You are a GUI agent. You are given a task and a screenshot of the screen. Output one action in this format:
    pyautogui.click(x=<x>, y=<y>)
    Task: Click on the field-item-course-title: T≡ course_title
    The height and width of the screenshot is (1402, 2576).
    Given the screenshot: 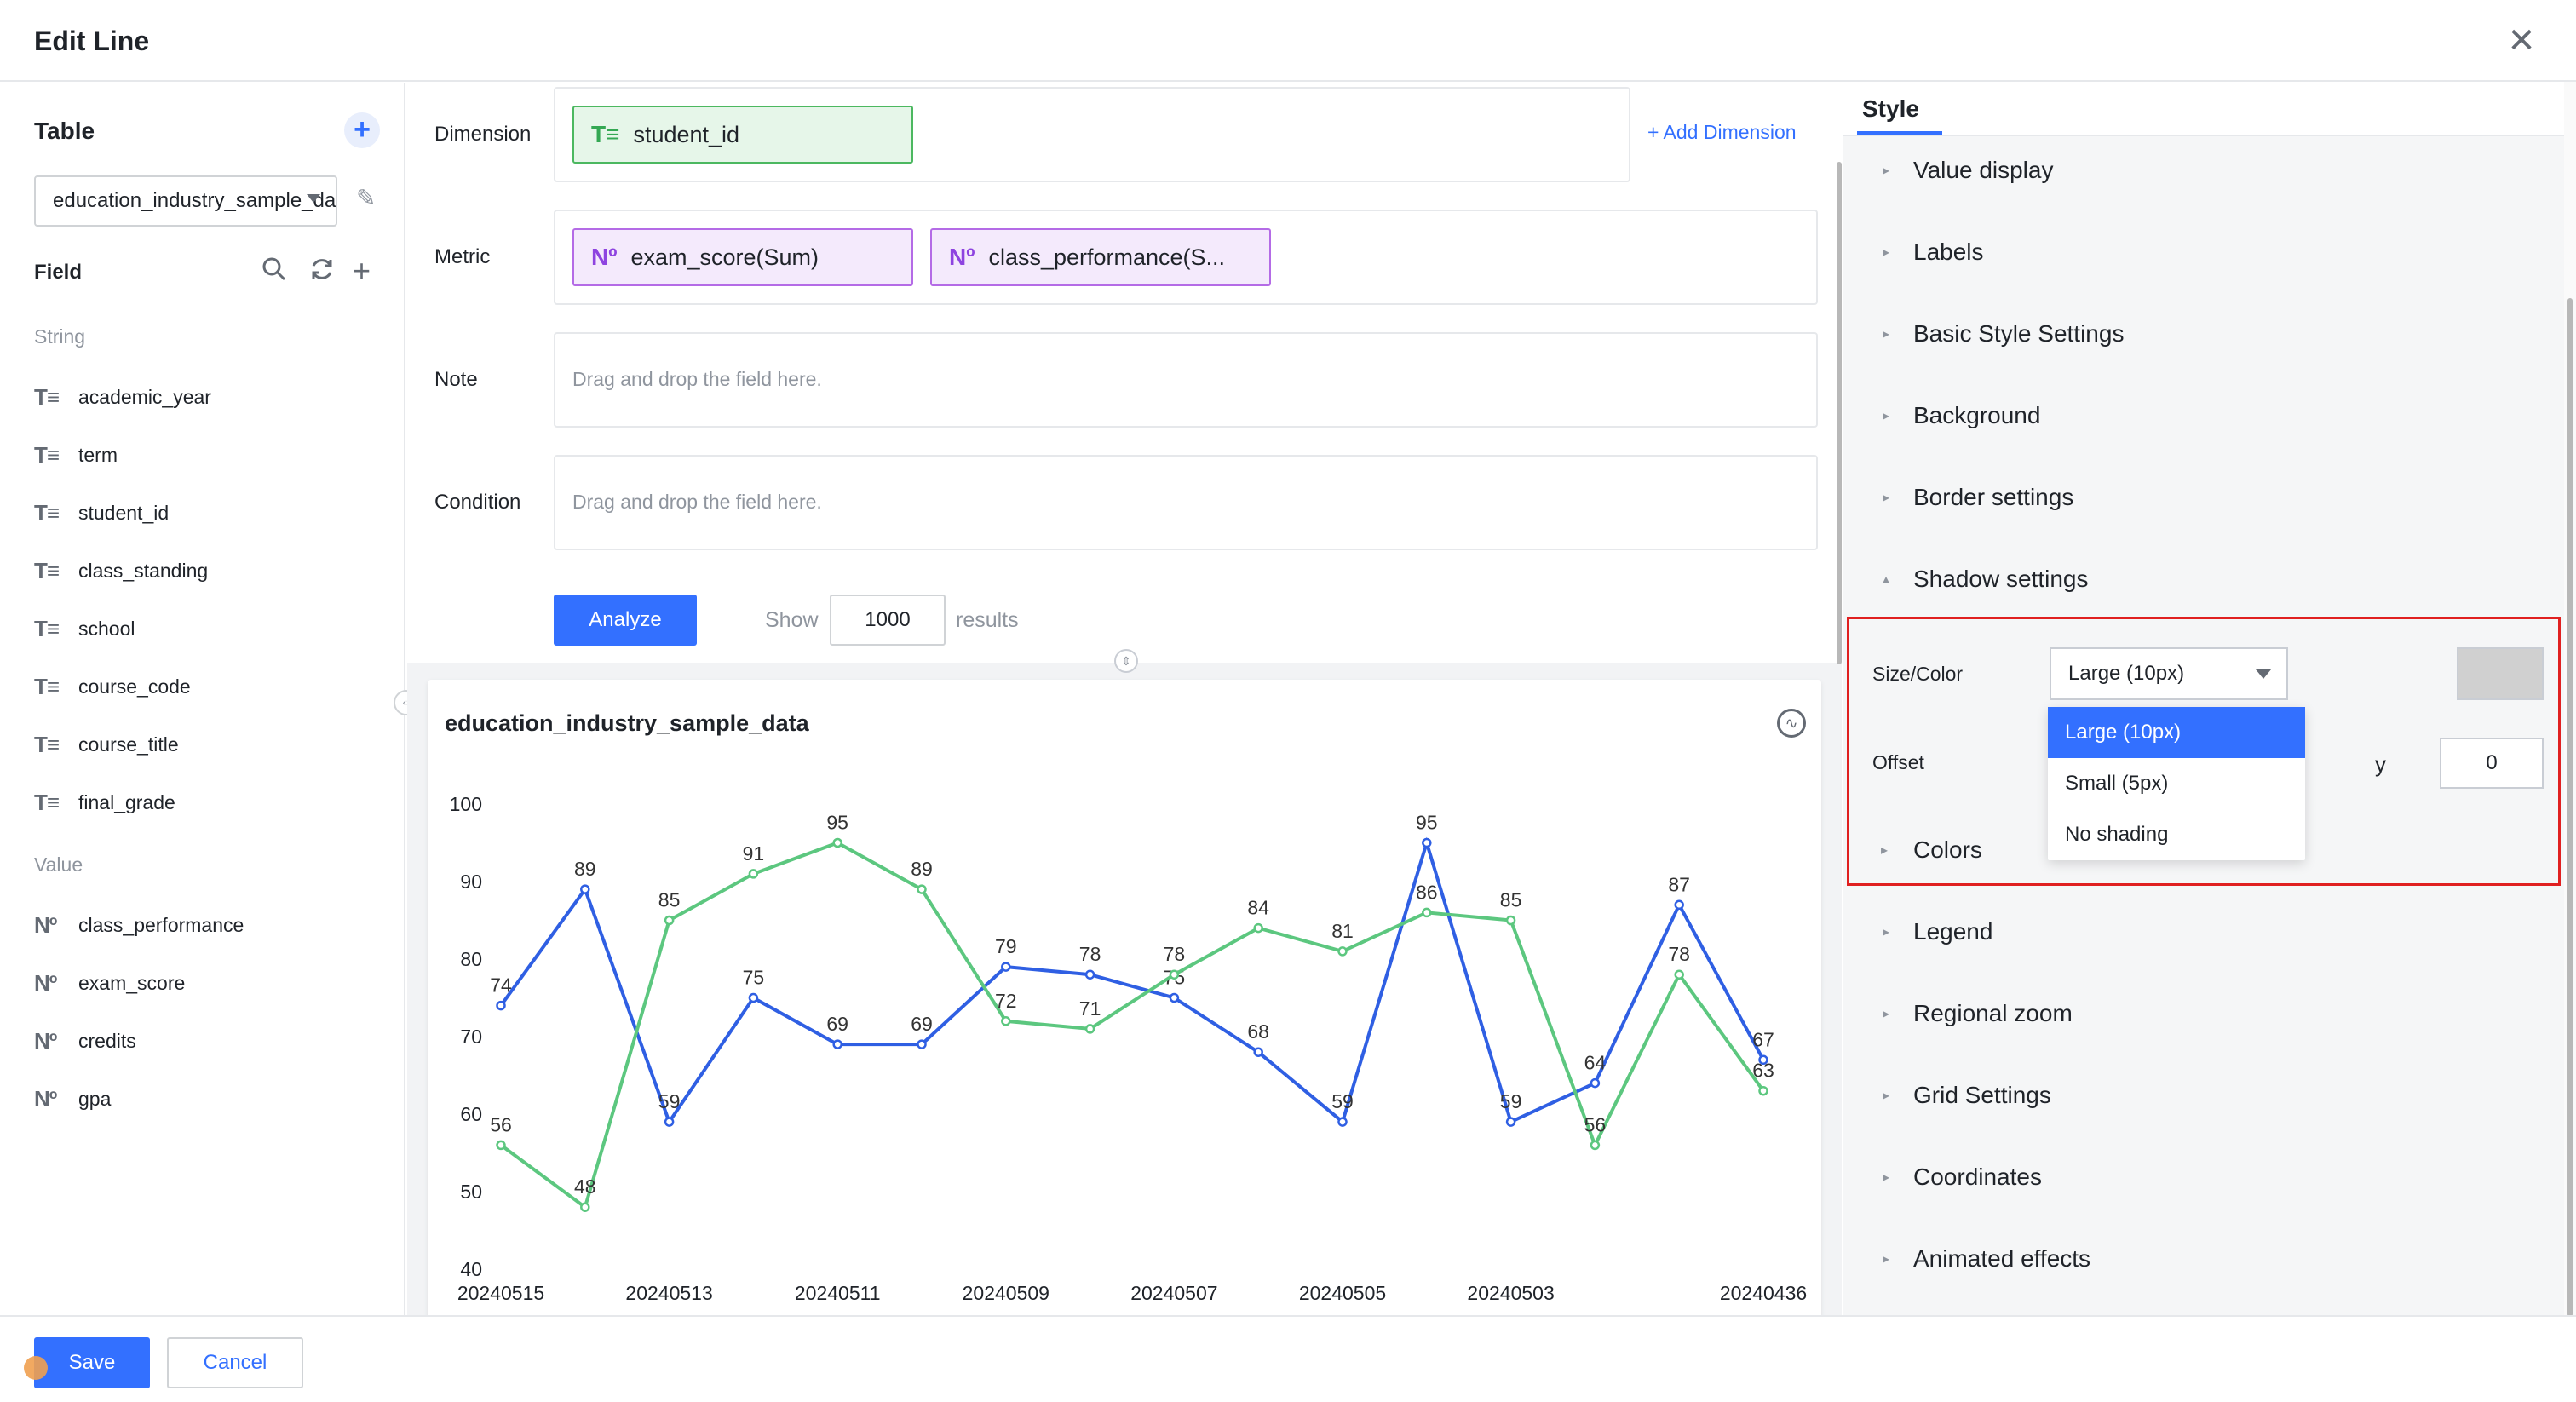 What is the action you would take?
    pyautogui.click(x=205, y=744)
    